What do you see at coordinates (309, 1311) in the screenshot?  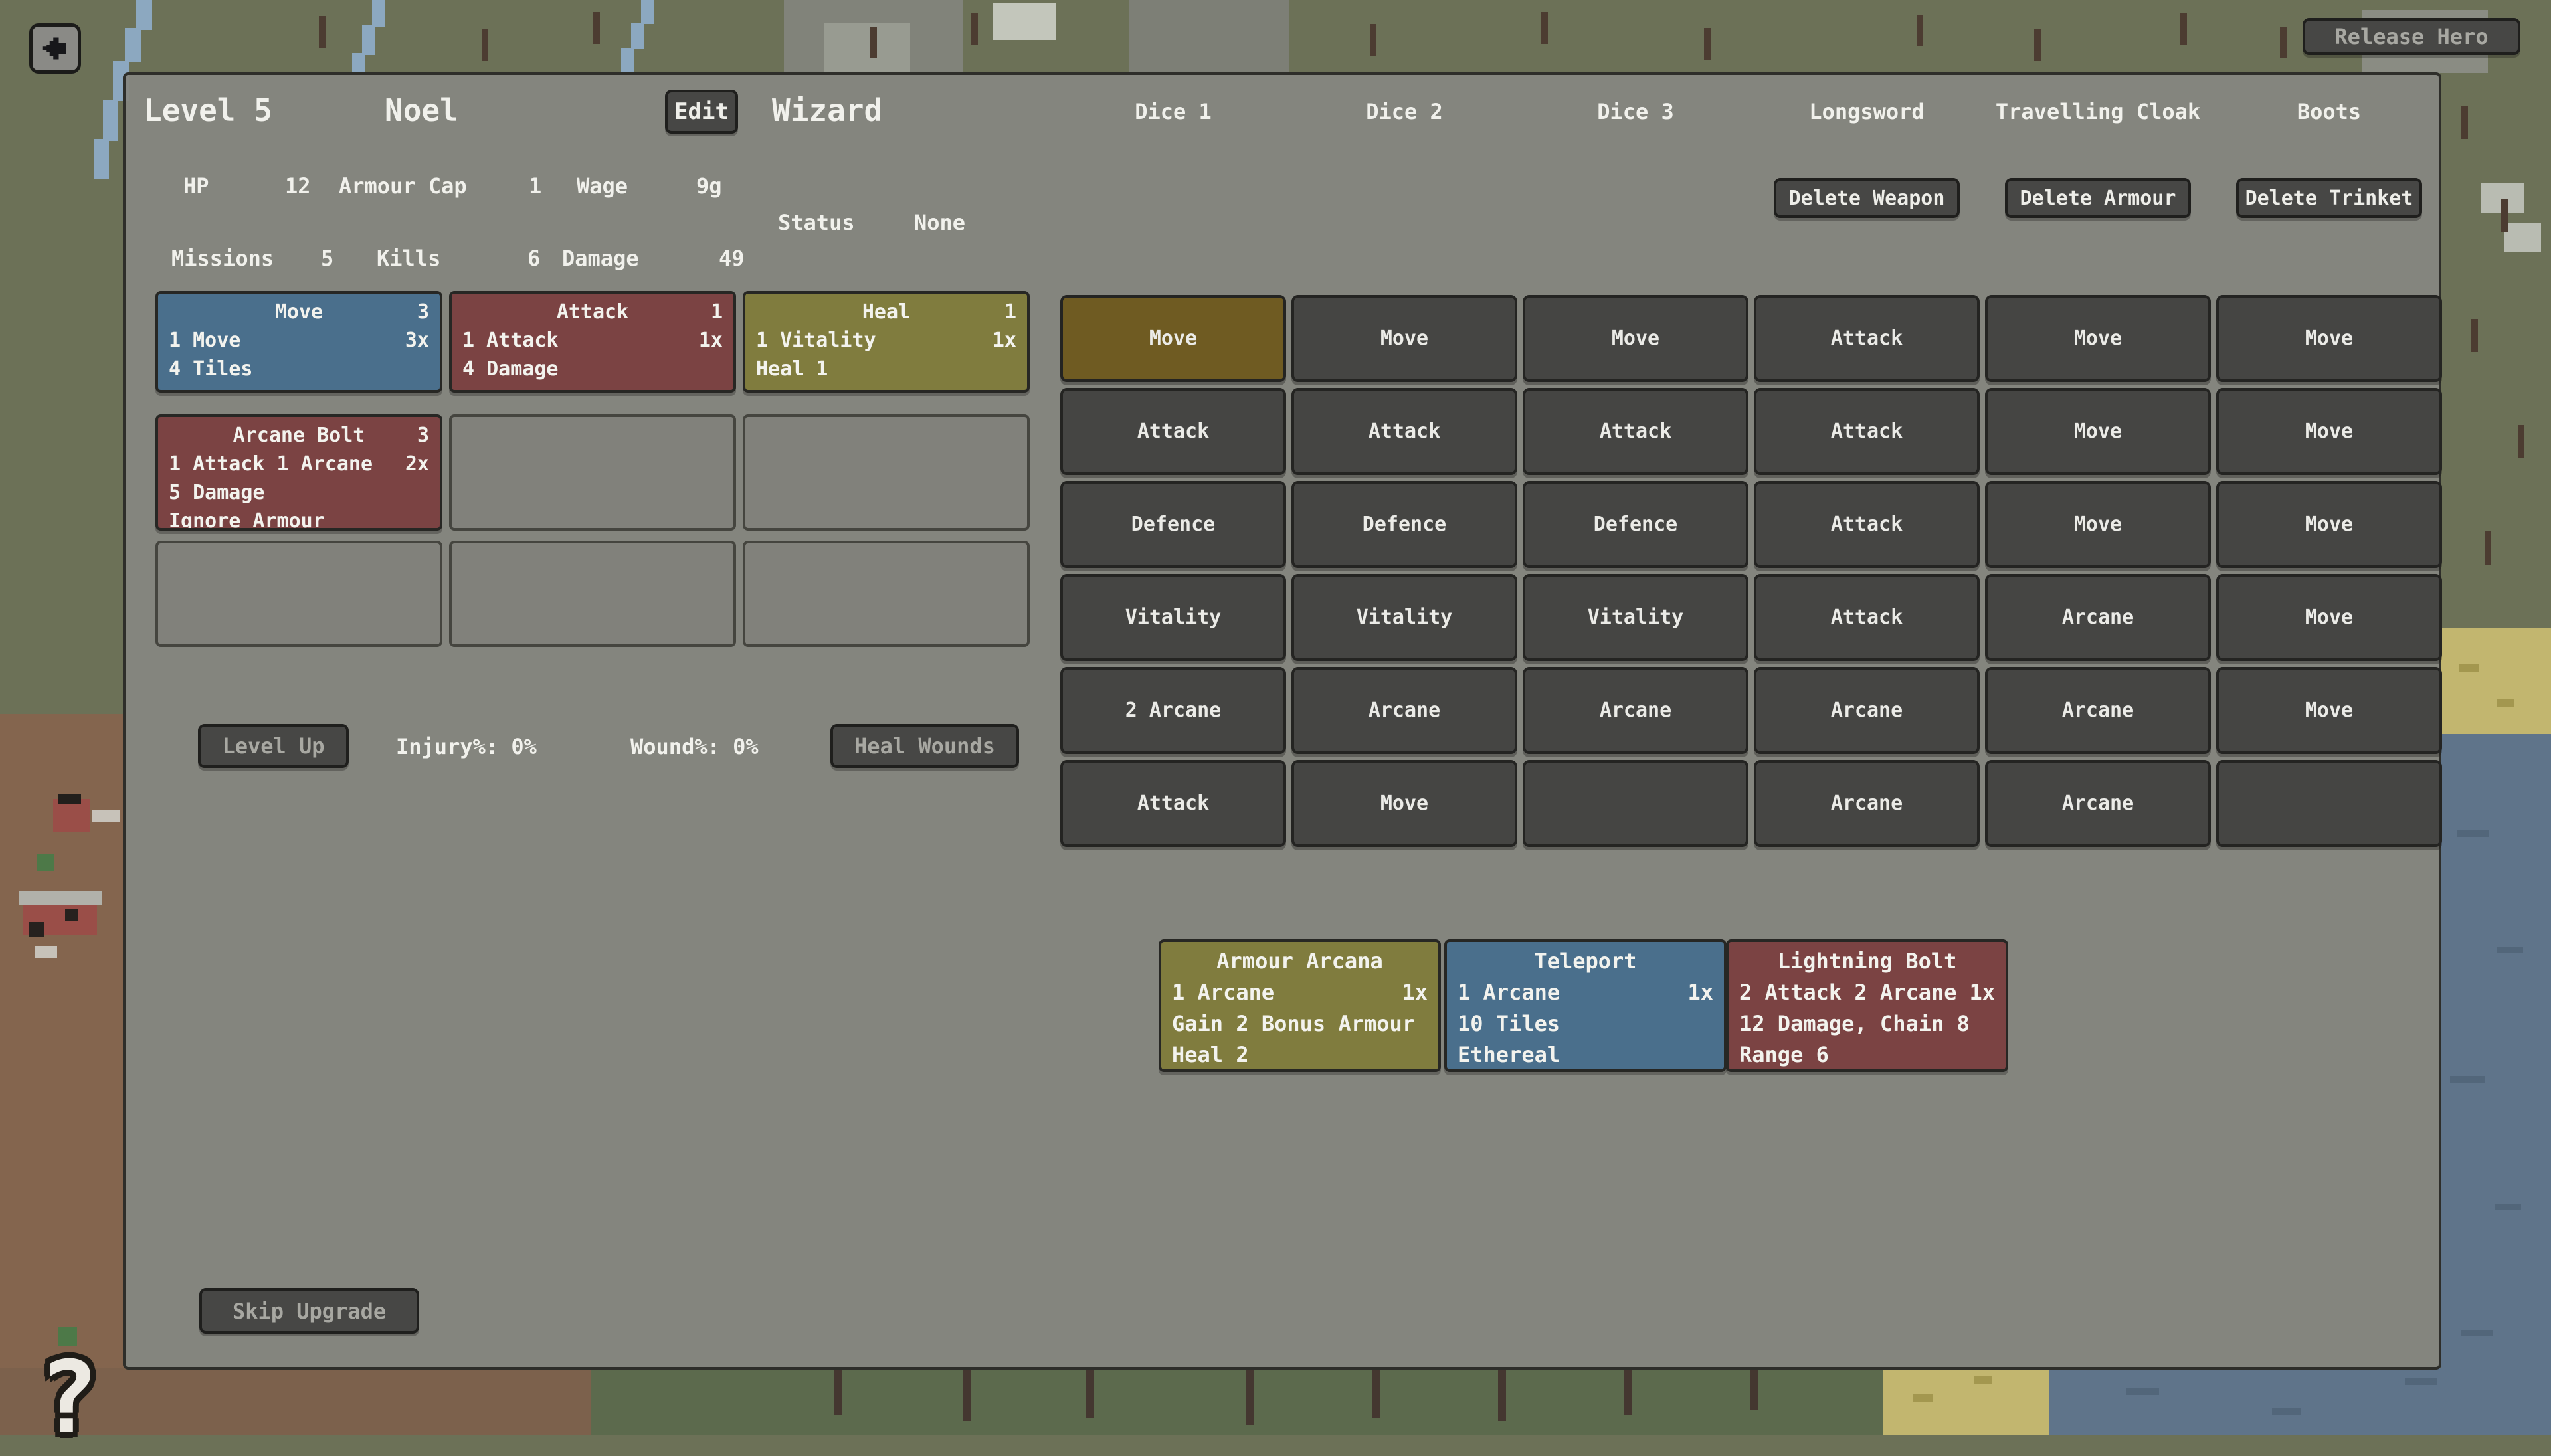 I see `skip-upgrade-button: Skip Upgrade` at bounding box center [309, 1311].